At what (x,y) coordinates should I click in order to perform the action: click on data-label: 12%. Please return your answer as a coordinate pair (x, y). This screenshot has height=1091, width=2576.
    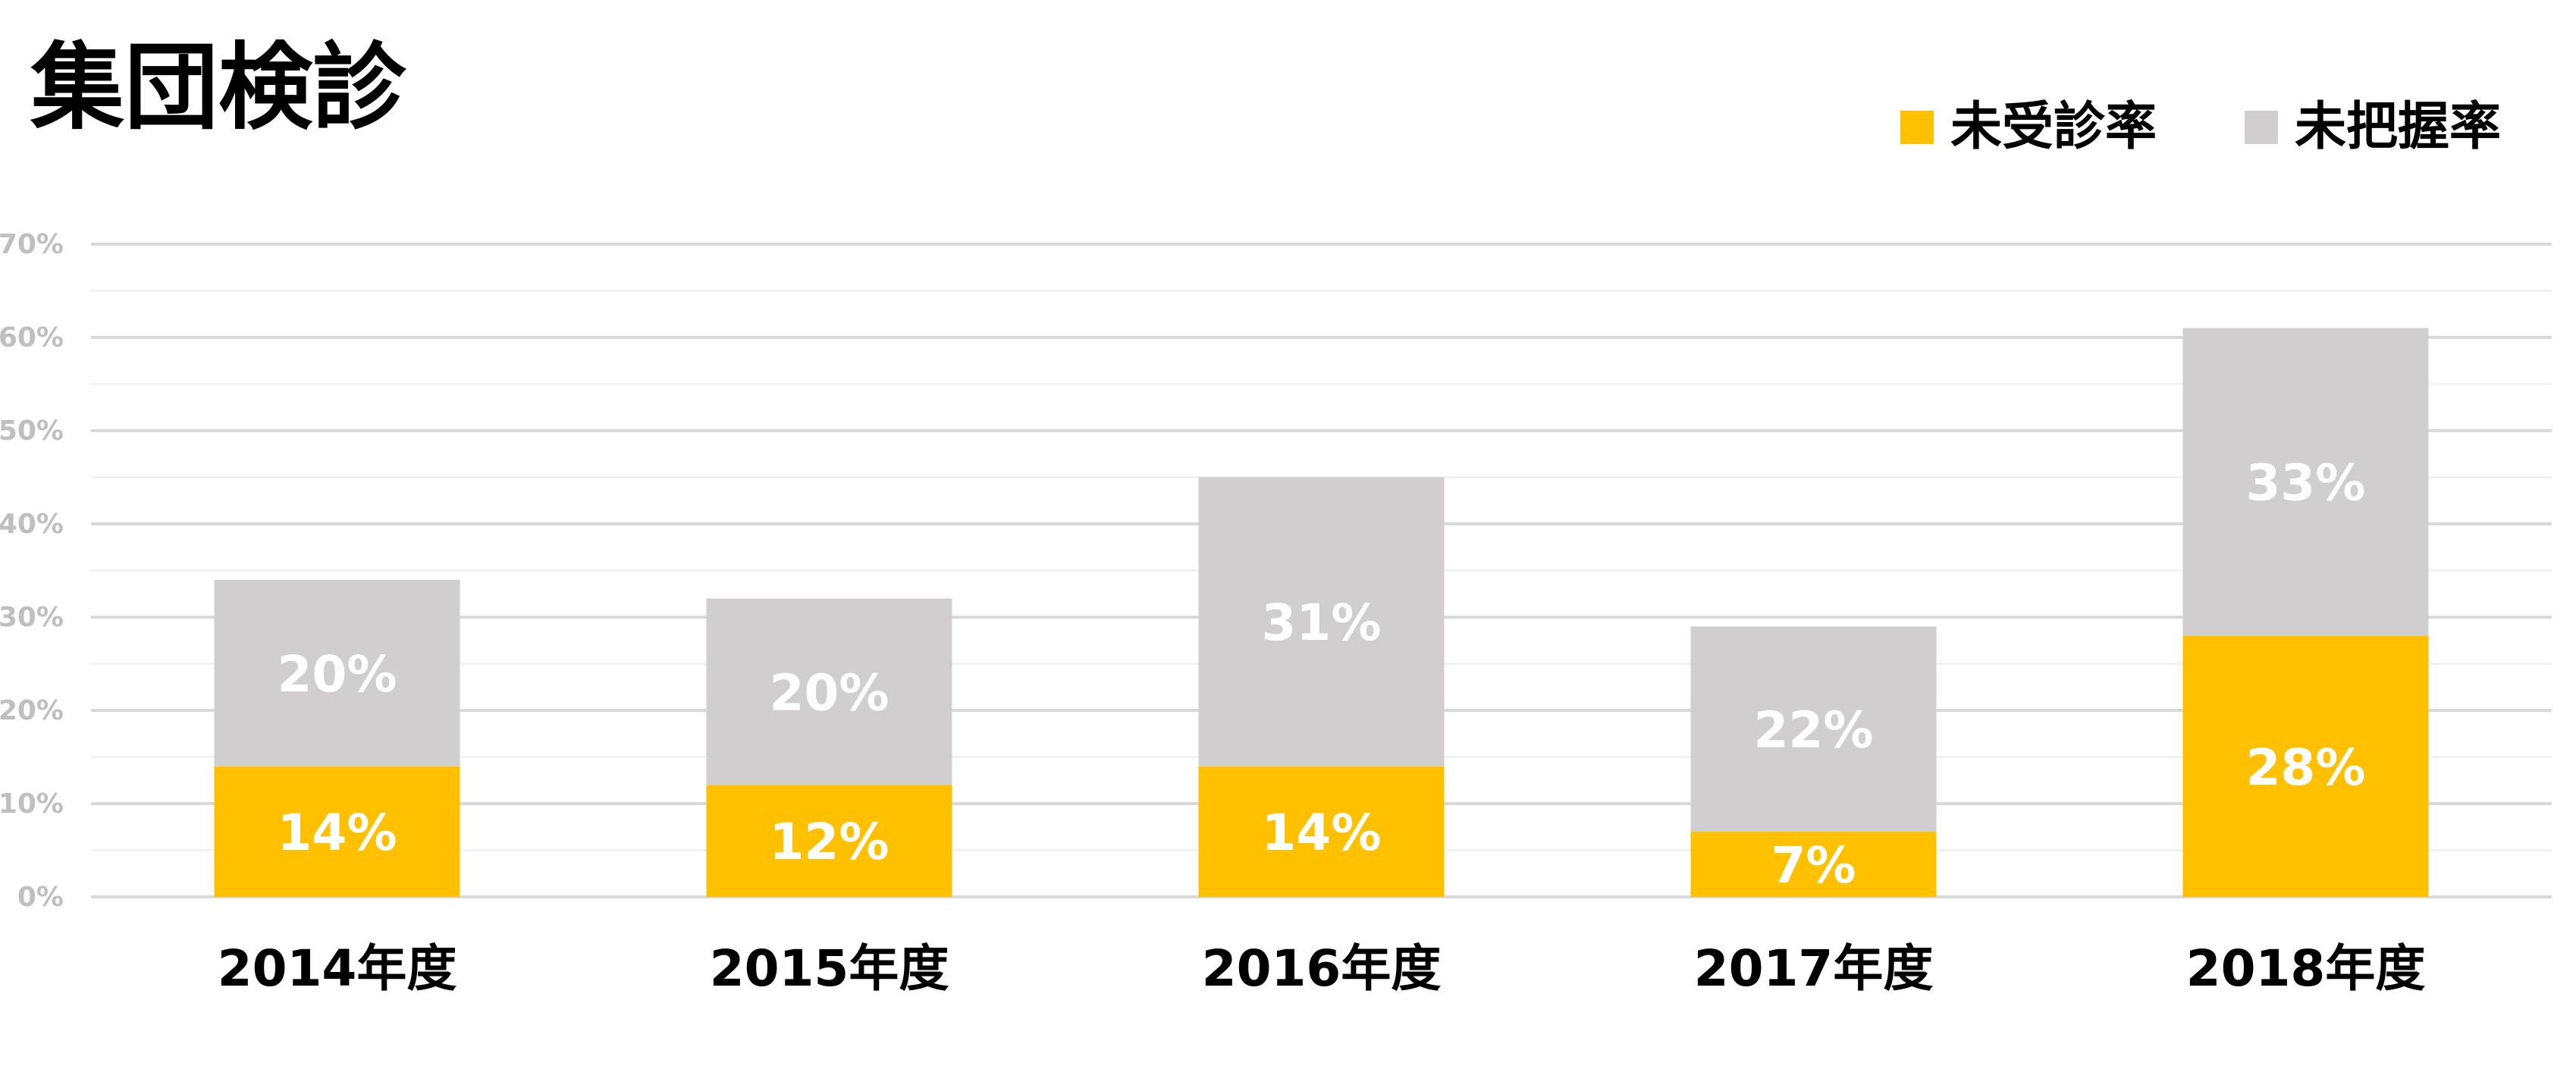
    Looking at the image, I should click on (830, 842).